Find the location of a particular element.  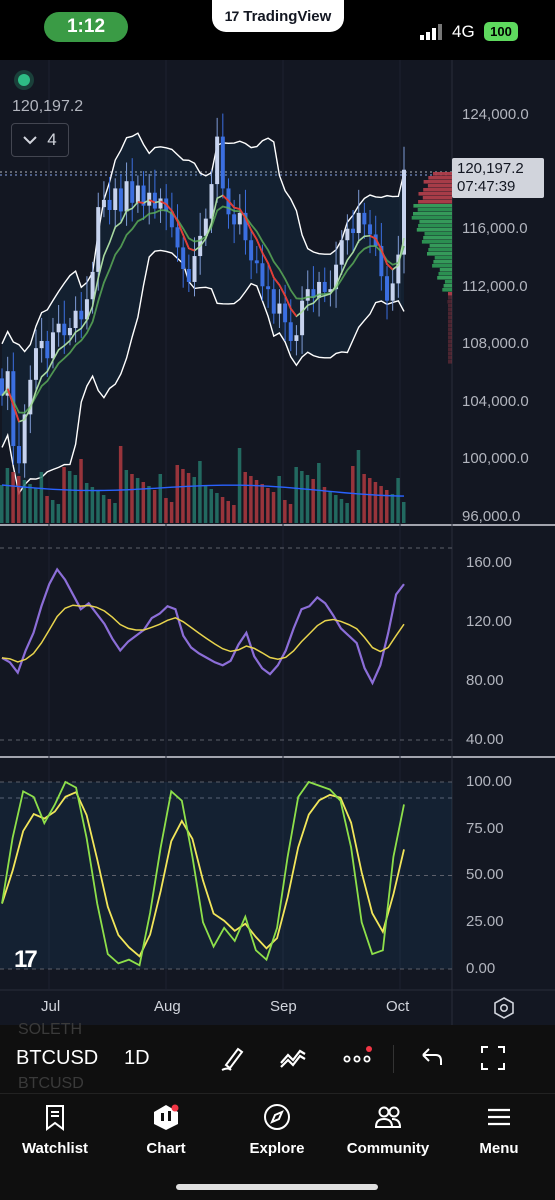

legend-price: 120,197.2 is located at coordinates (48, 106).